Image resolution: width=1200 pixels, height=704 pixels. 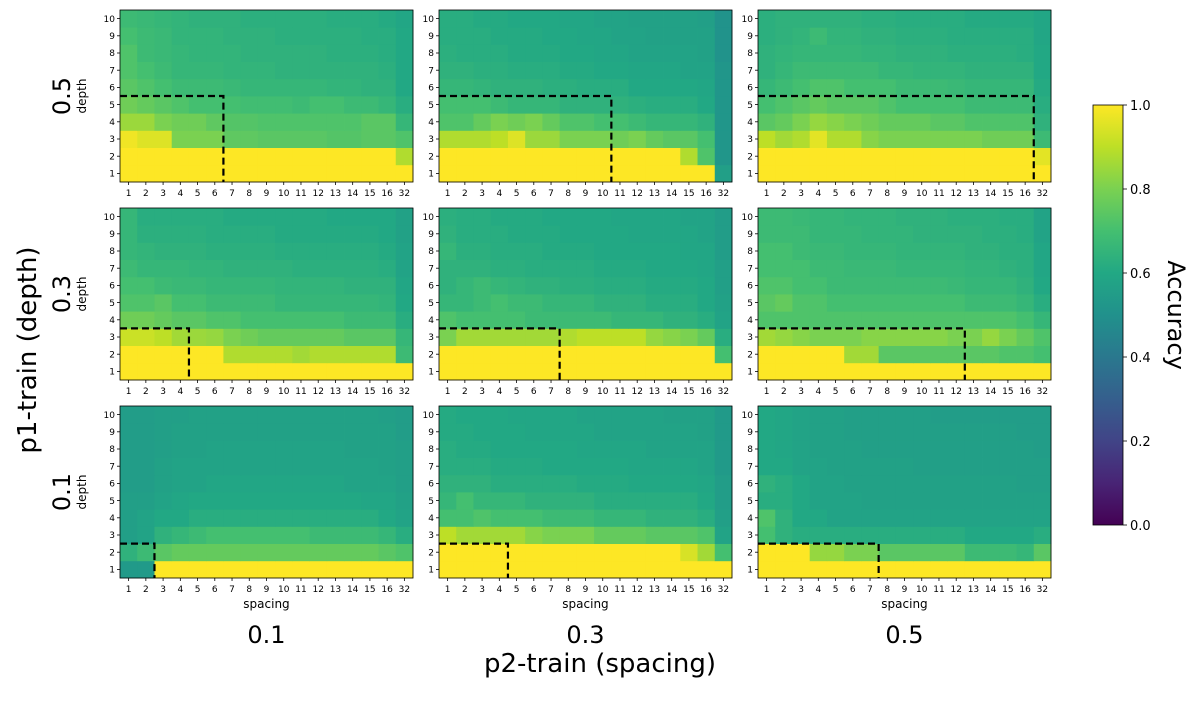 What do you see at coordinates (586, 392) in the screenshot?
I see `x-tick-label: 9` at bounding box center [586, 392].